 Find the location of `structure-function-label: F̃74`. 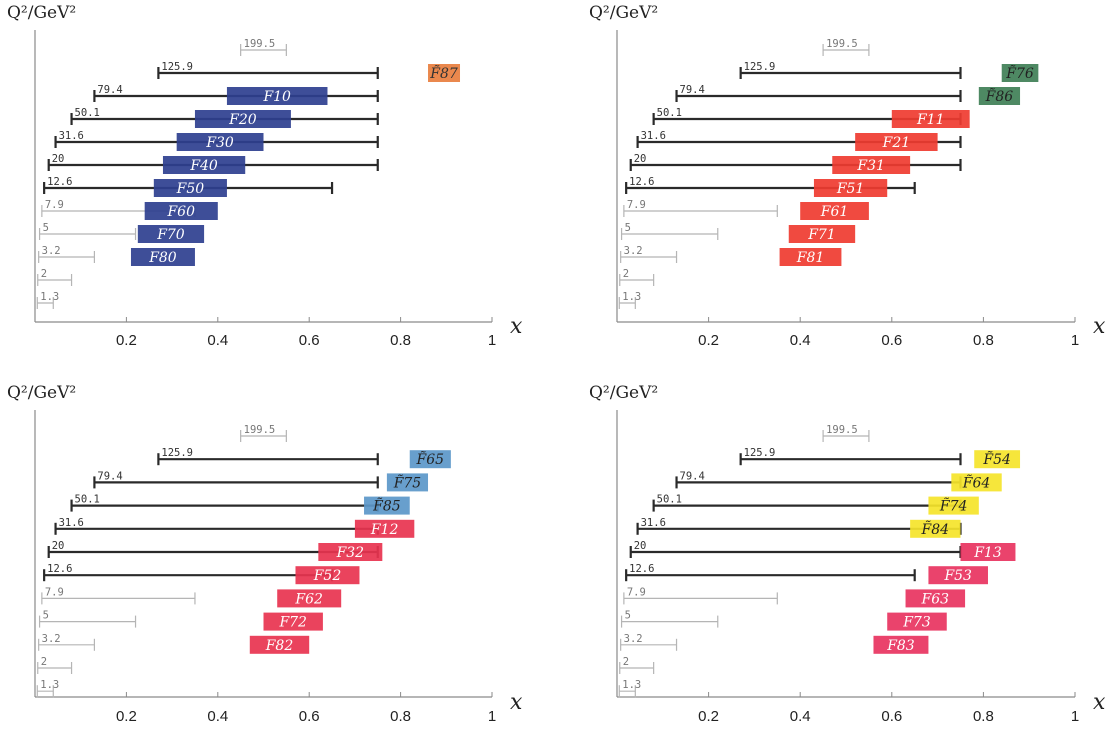

structure-function-label: F̃74 is located at coordinates (953, 506).